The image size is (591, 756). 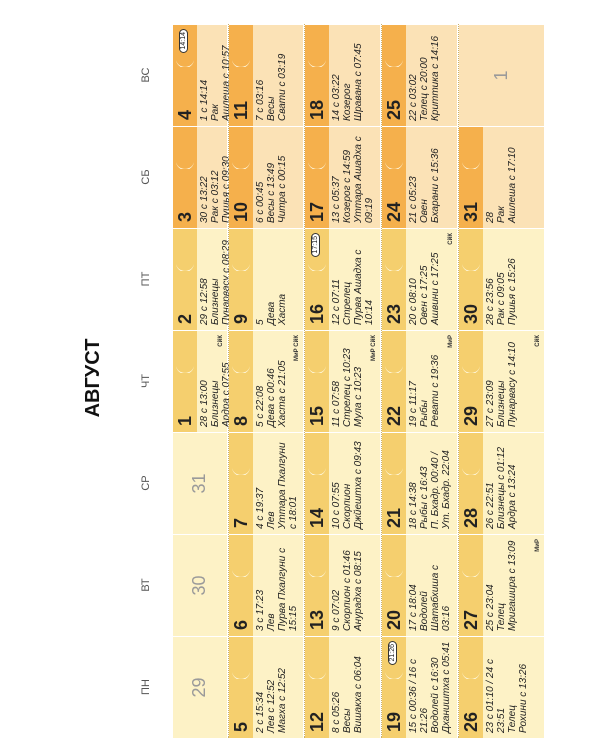 What do you see at coordinates (424, 295) in the screenshot?
I see `info-line: Овен с 17:25` at bounding box center [424, 295].